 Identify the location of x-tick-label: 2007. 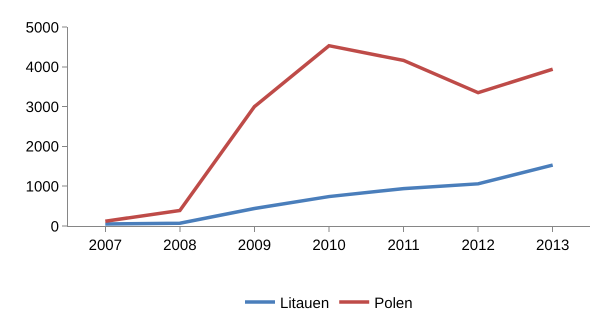
(105, 245).